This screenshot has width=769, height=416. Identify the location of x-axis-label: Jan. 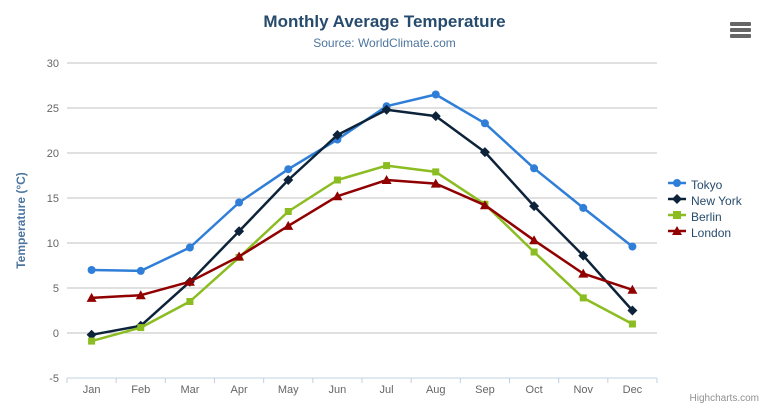
(92, 390).